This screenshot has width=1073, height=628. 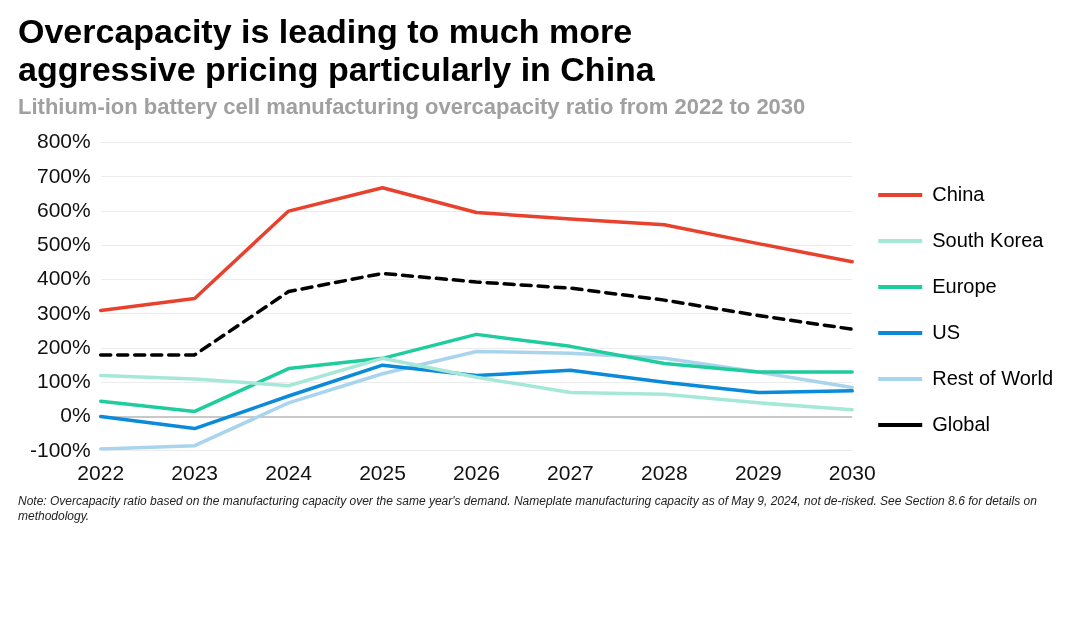 What do you see at coordinates (964, 285) in the screenshot?
I see `legend-label: Europe` at bounding box center [964, 285].